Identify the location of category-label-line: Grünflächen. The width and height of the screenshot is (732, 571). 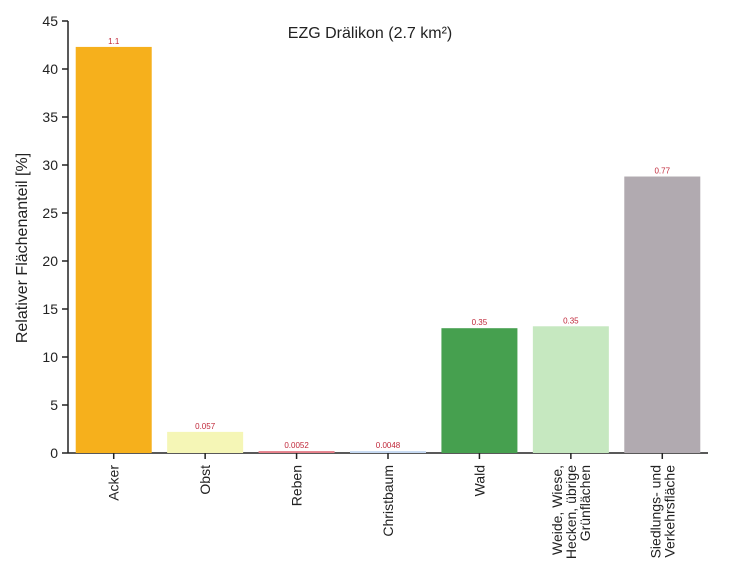
(585, 503).